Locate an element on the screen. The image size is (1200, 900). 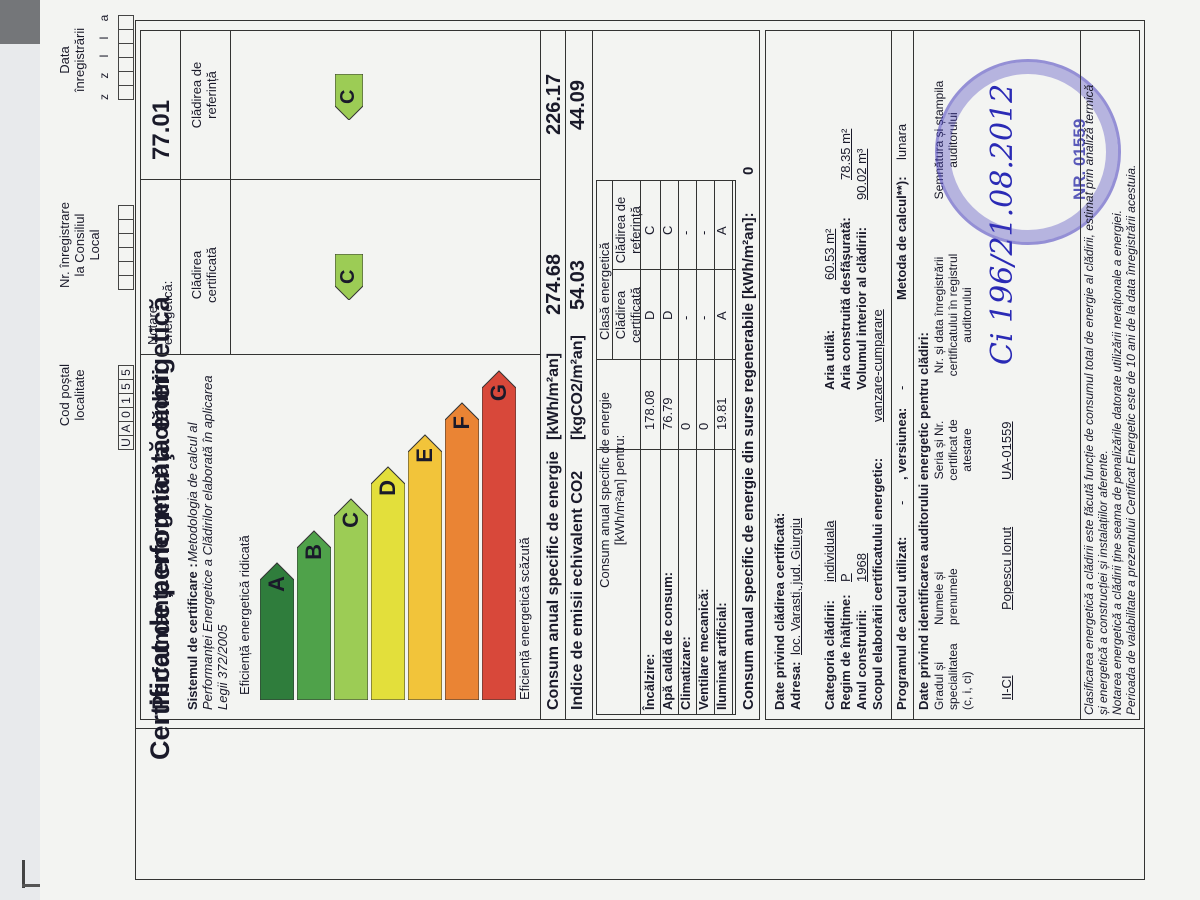
versiunea-value: - is located at coordinates (901, 387).